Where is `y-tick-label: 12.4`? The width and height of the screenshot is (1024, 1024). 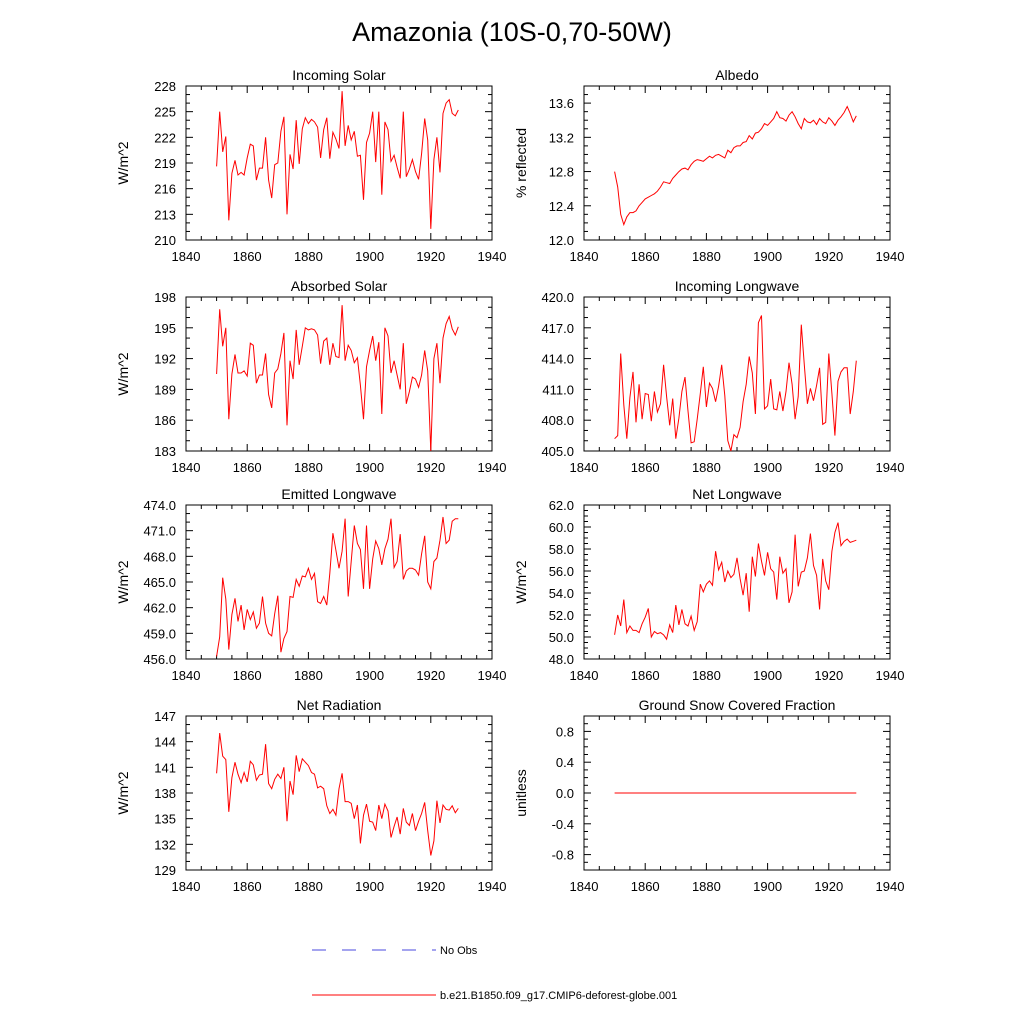 y-tick-label: 12.4 is located at coordinates (561, 206).